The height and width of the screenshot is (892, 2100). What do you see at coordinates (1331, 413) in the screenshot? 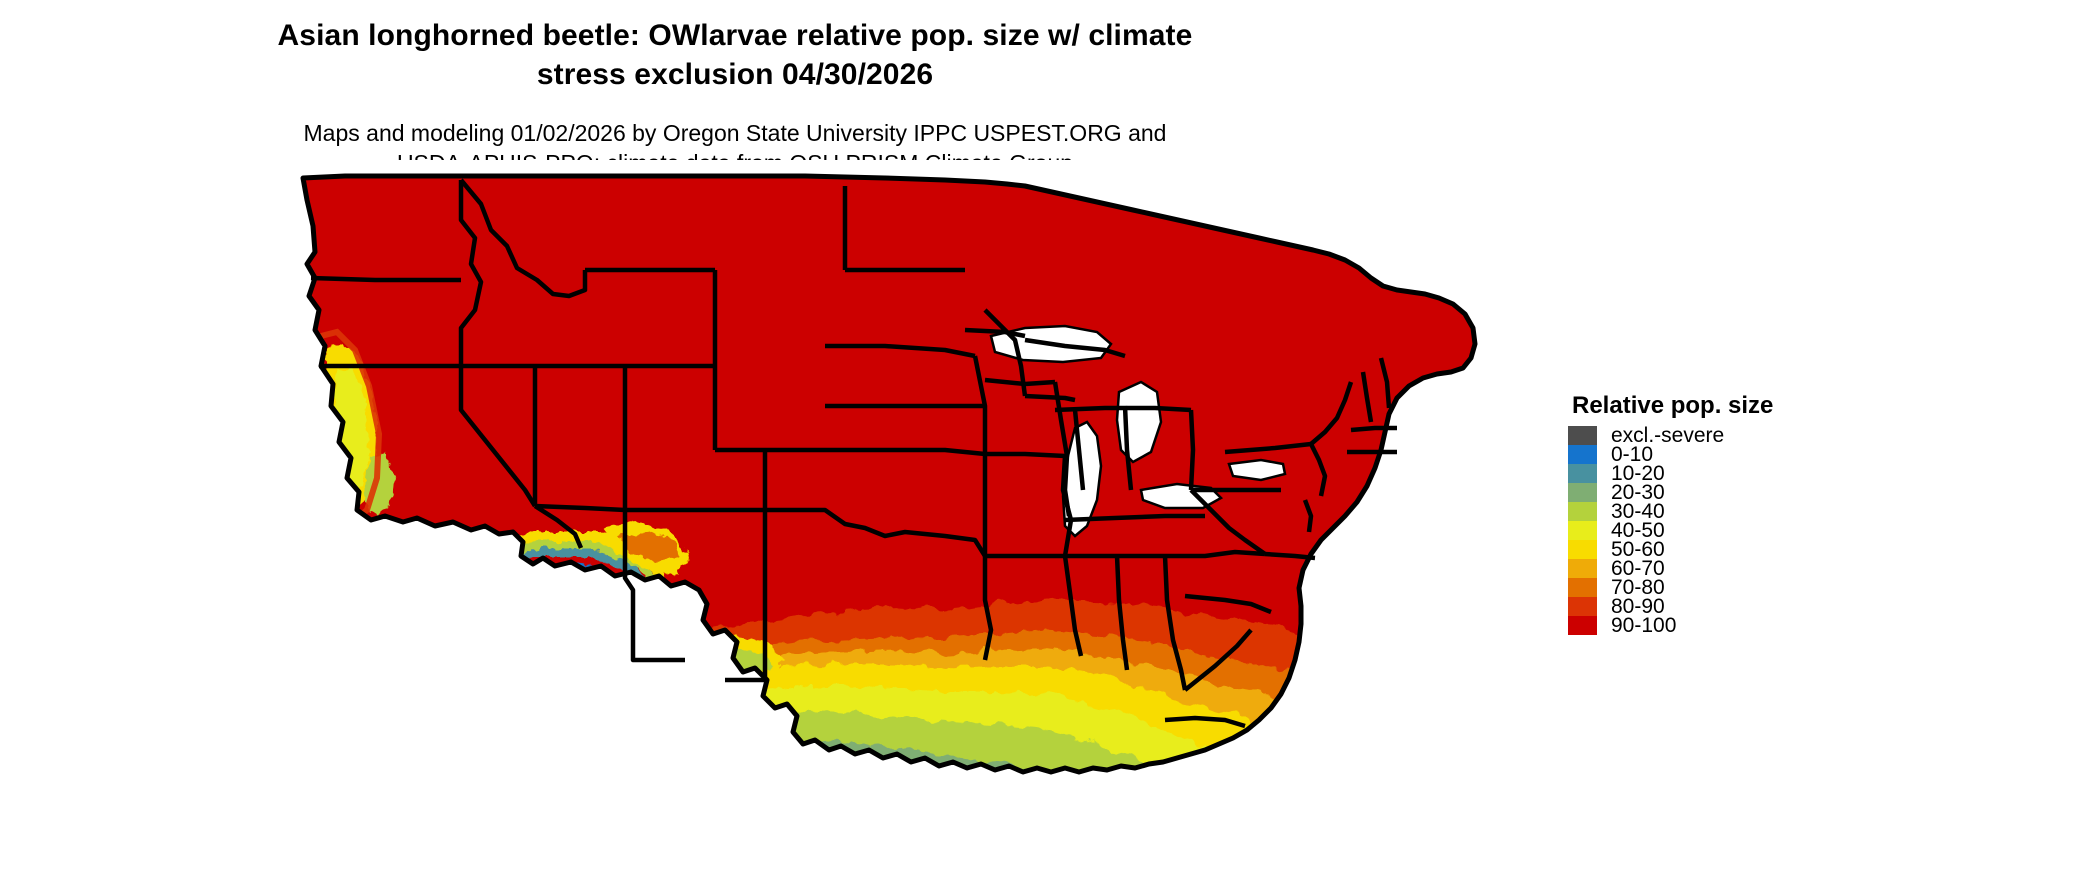
I see `border-ny-ne` at bounding box center [1331, 413].